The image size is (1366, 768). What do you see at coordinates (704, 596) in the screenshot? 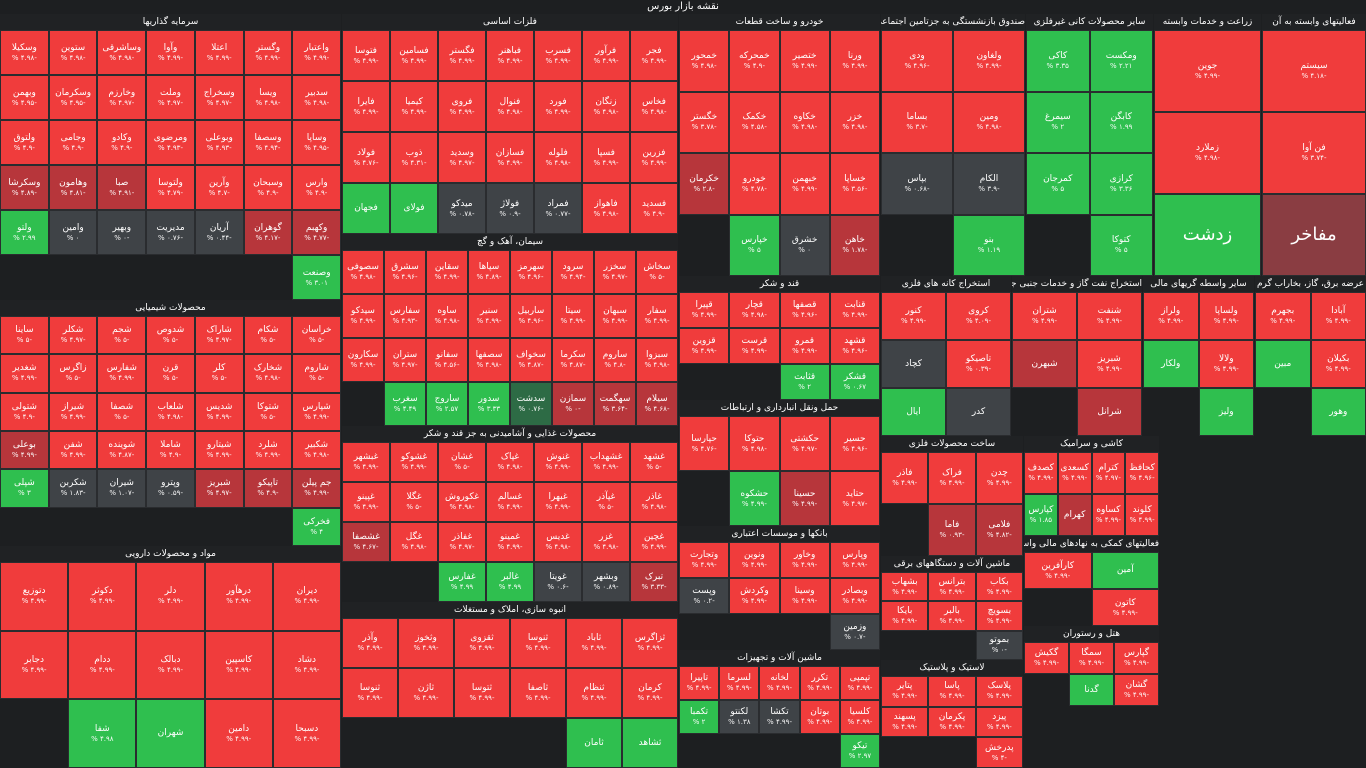
I see `stock-tile: وپست -۰.۲ %` at bounding box center [704, 596].